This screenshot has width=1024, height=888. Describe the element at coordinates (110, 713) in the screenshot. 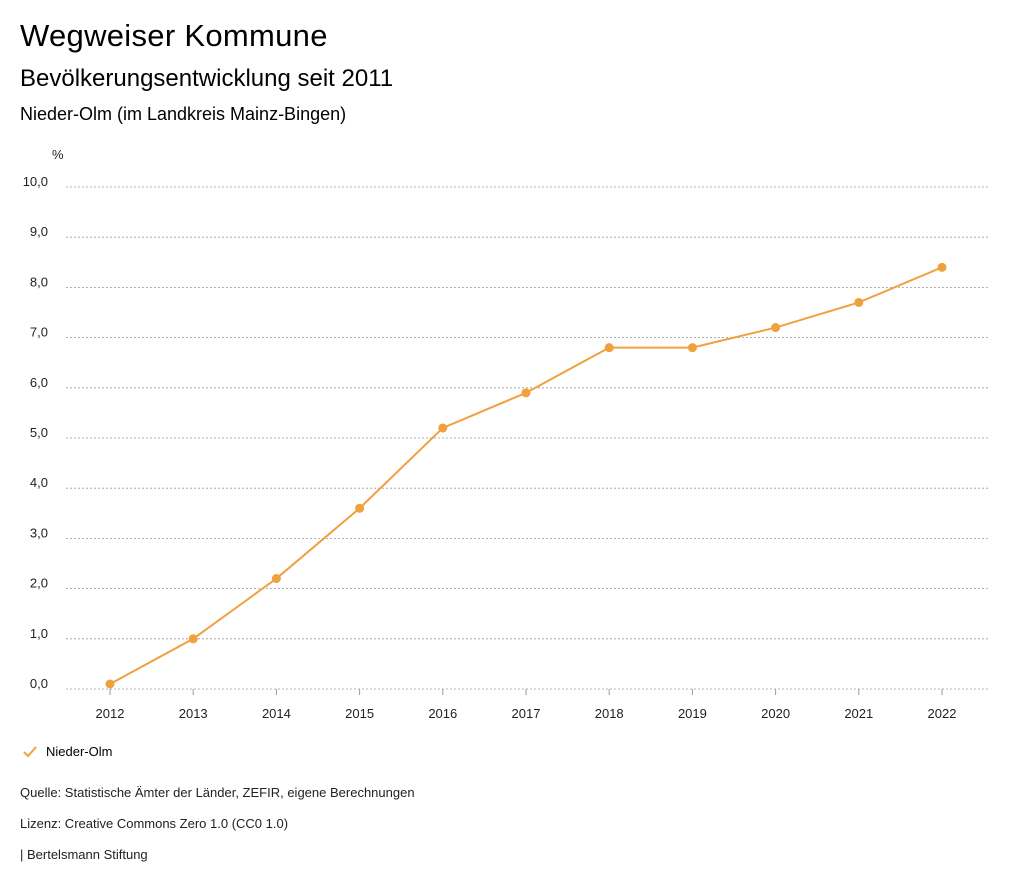

I see `x-tick-label: 2012` at that location.